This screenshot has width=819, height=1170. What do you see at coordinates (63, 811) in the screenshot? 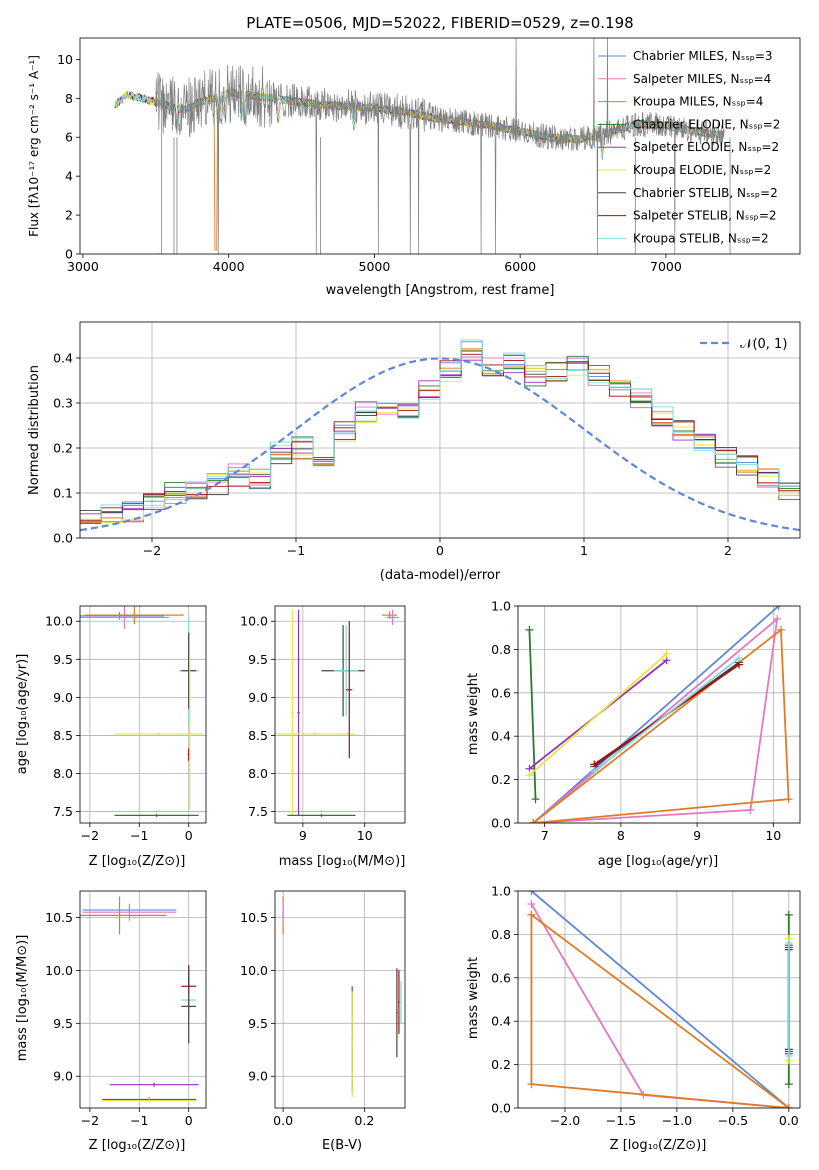
I see `y-tick-label: 7.5` at bounding box center [63, 811].